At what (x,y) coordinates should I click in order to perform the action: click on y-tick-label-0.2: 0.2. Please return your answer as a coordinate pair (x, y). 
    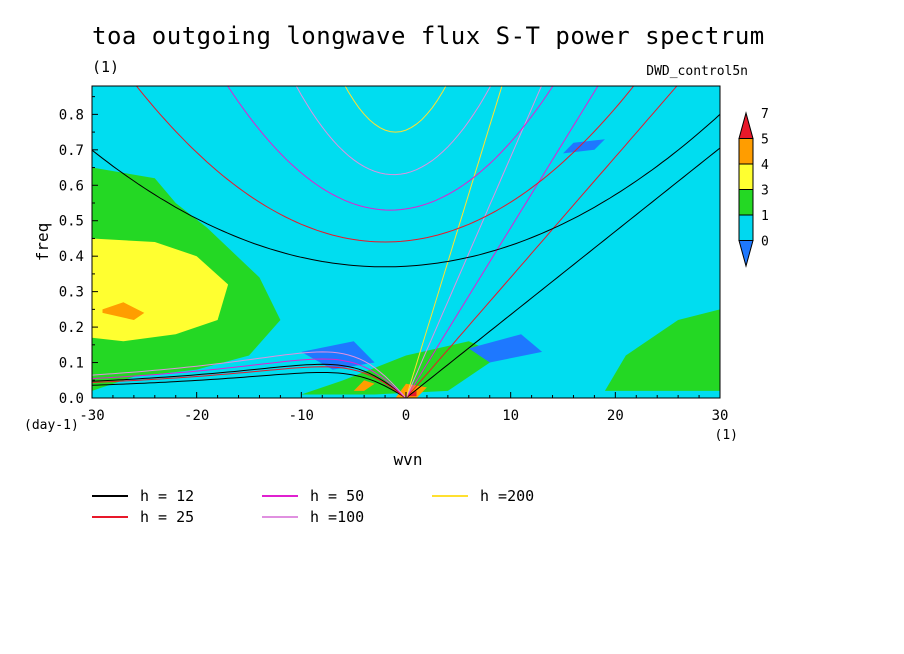
    Looking at the image, I should click on (71, 328).